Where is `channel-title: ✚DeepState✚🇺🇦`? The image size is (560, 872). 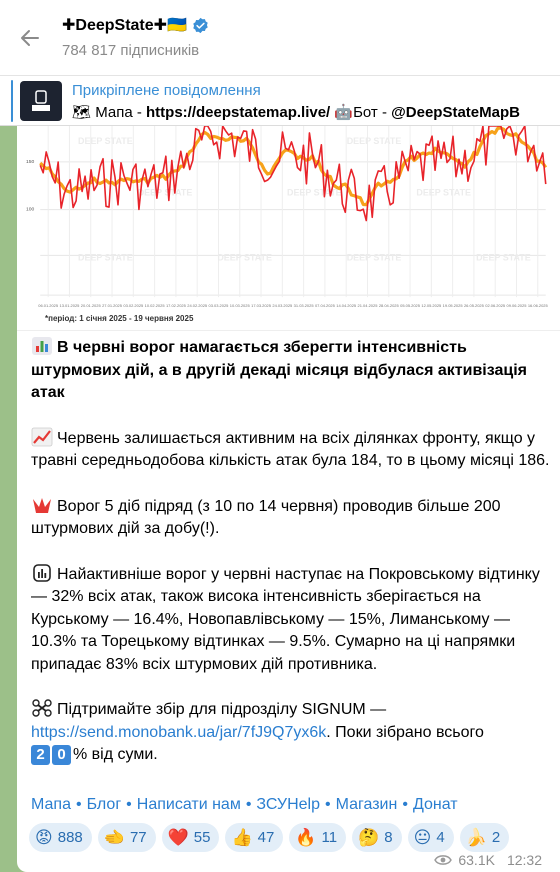
channel-title: ✚DeepState✚🇺🇦 is located at coordinates (135, 25).